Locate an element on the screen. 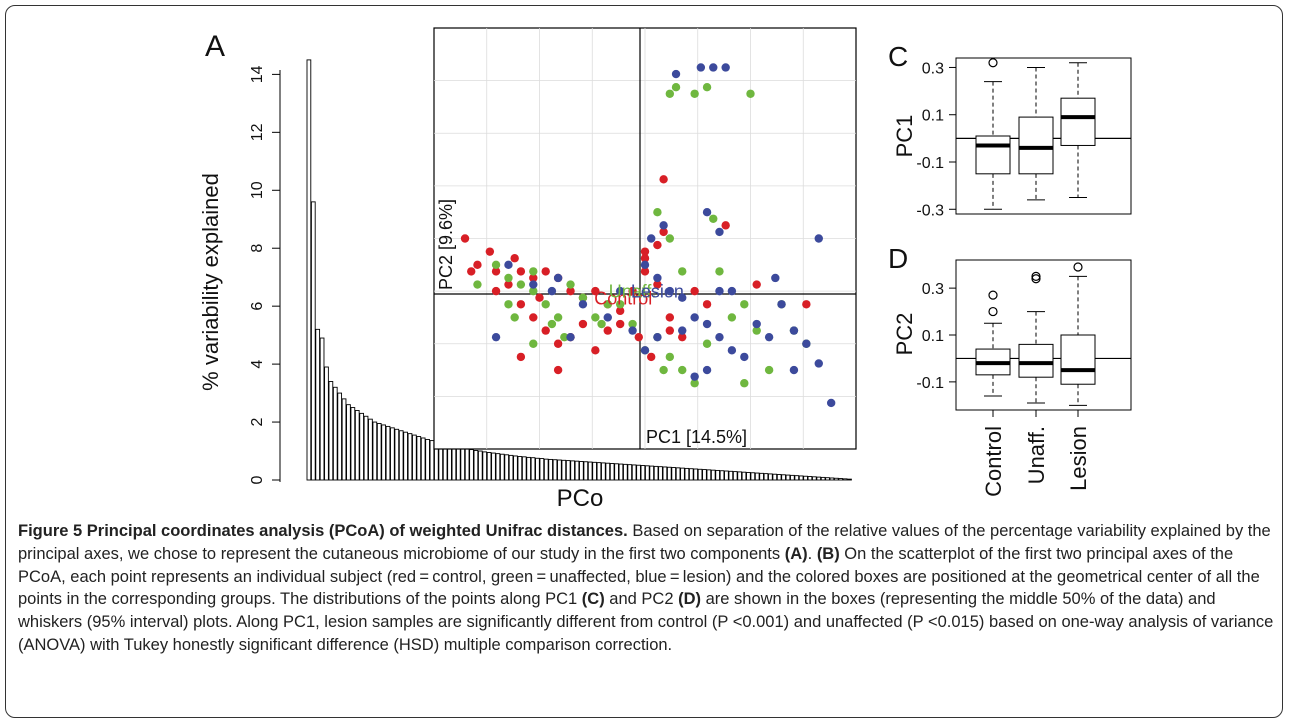 The width and height of the screenshot is (1292, 725). panel-d-plot-box is located at coordinates (1043, 335).